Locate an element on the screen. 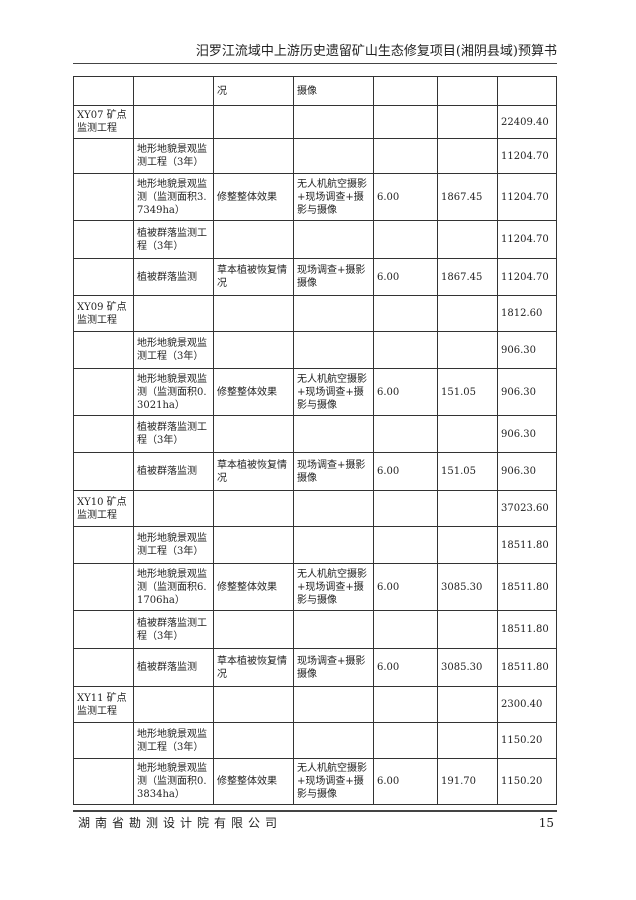 The image size is (636, 900). table-cell: 地形地貌景观监测（监测面积0.3021ha） is located at coordinates (173, 392).